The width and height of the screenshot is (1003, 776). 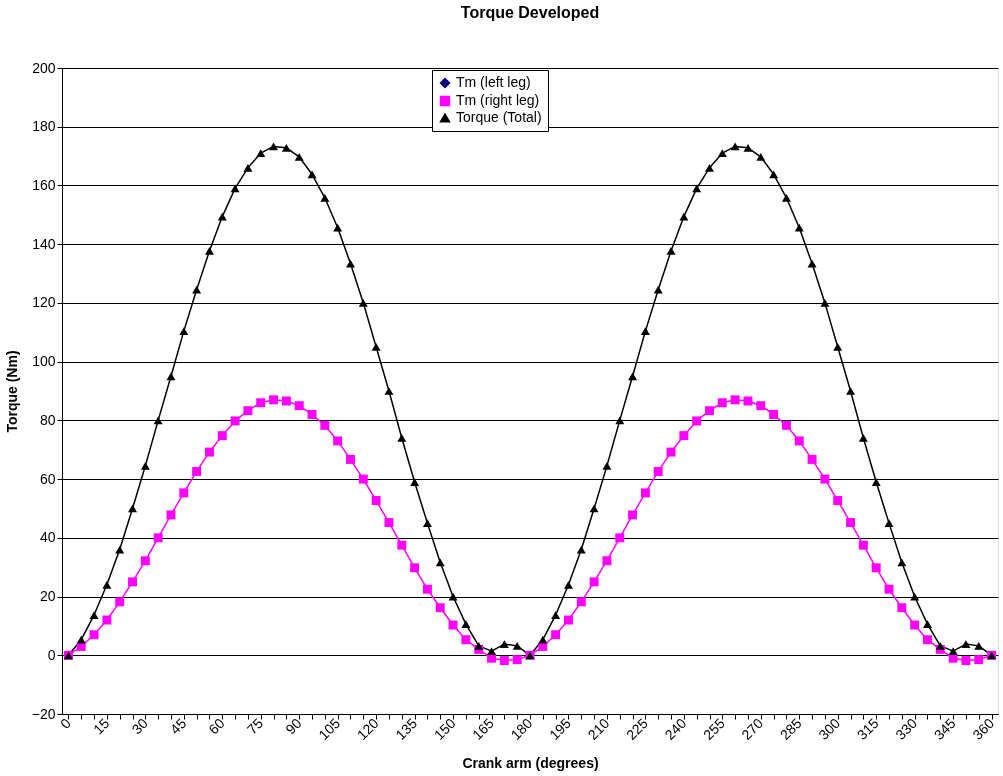 I want to click on y-tick-label: 160, so click(x=44, y=184).